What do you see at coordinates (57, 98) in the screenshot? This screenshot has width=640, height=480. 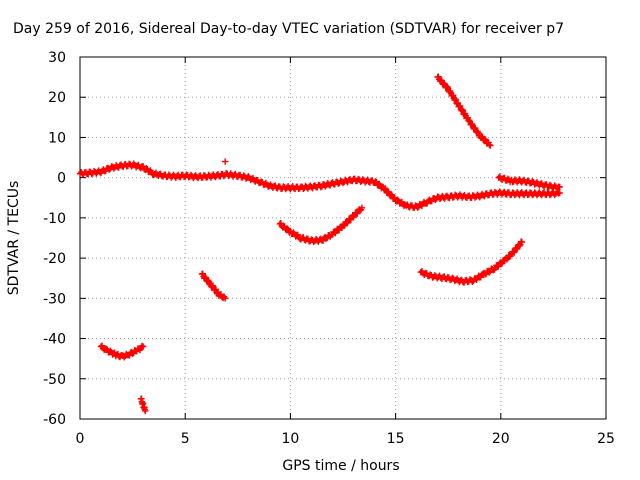 I see `y-tick-label: 20` at bounding box center [57, 98].